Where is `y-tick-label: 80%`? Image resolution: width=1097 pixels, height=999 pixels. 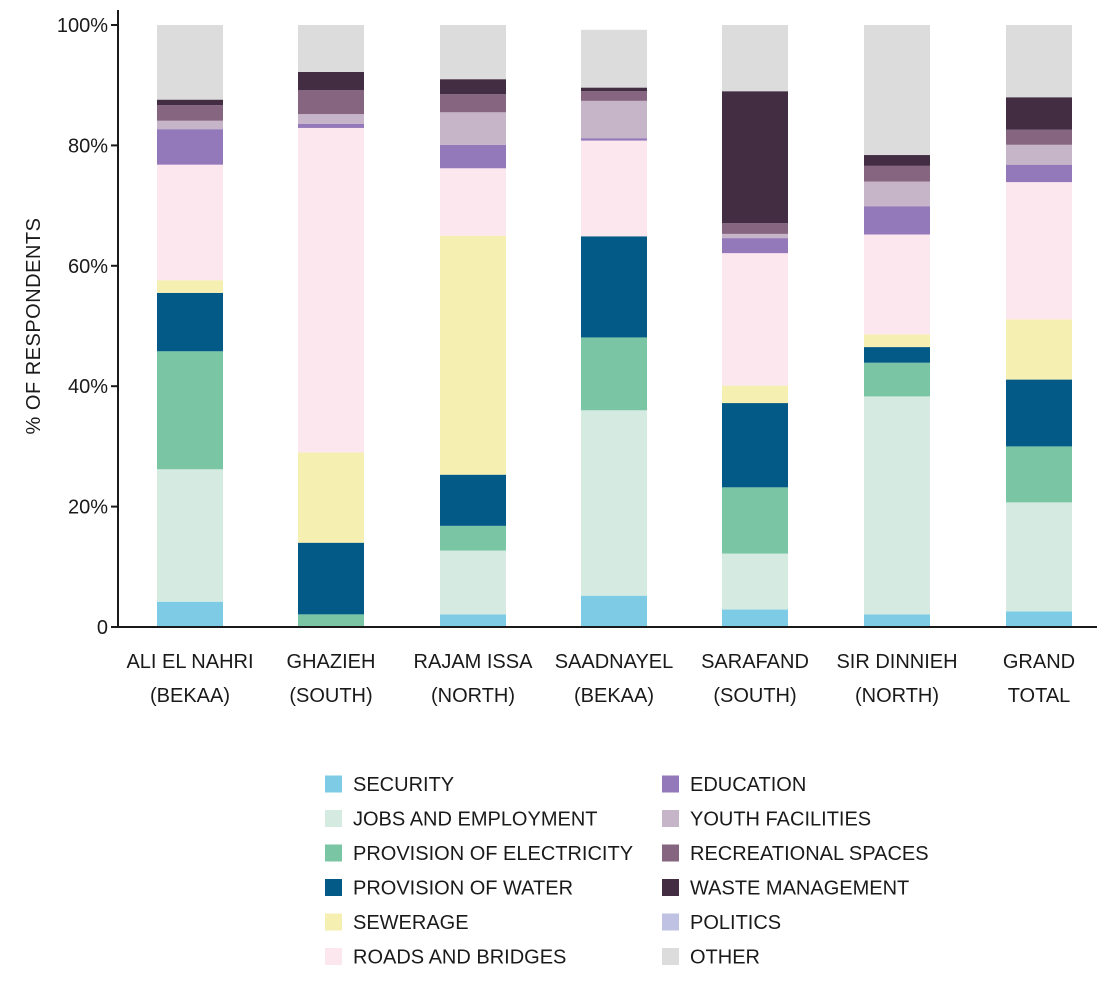
y-tick-label: 80% is located at coordinates (88, 146).